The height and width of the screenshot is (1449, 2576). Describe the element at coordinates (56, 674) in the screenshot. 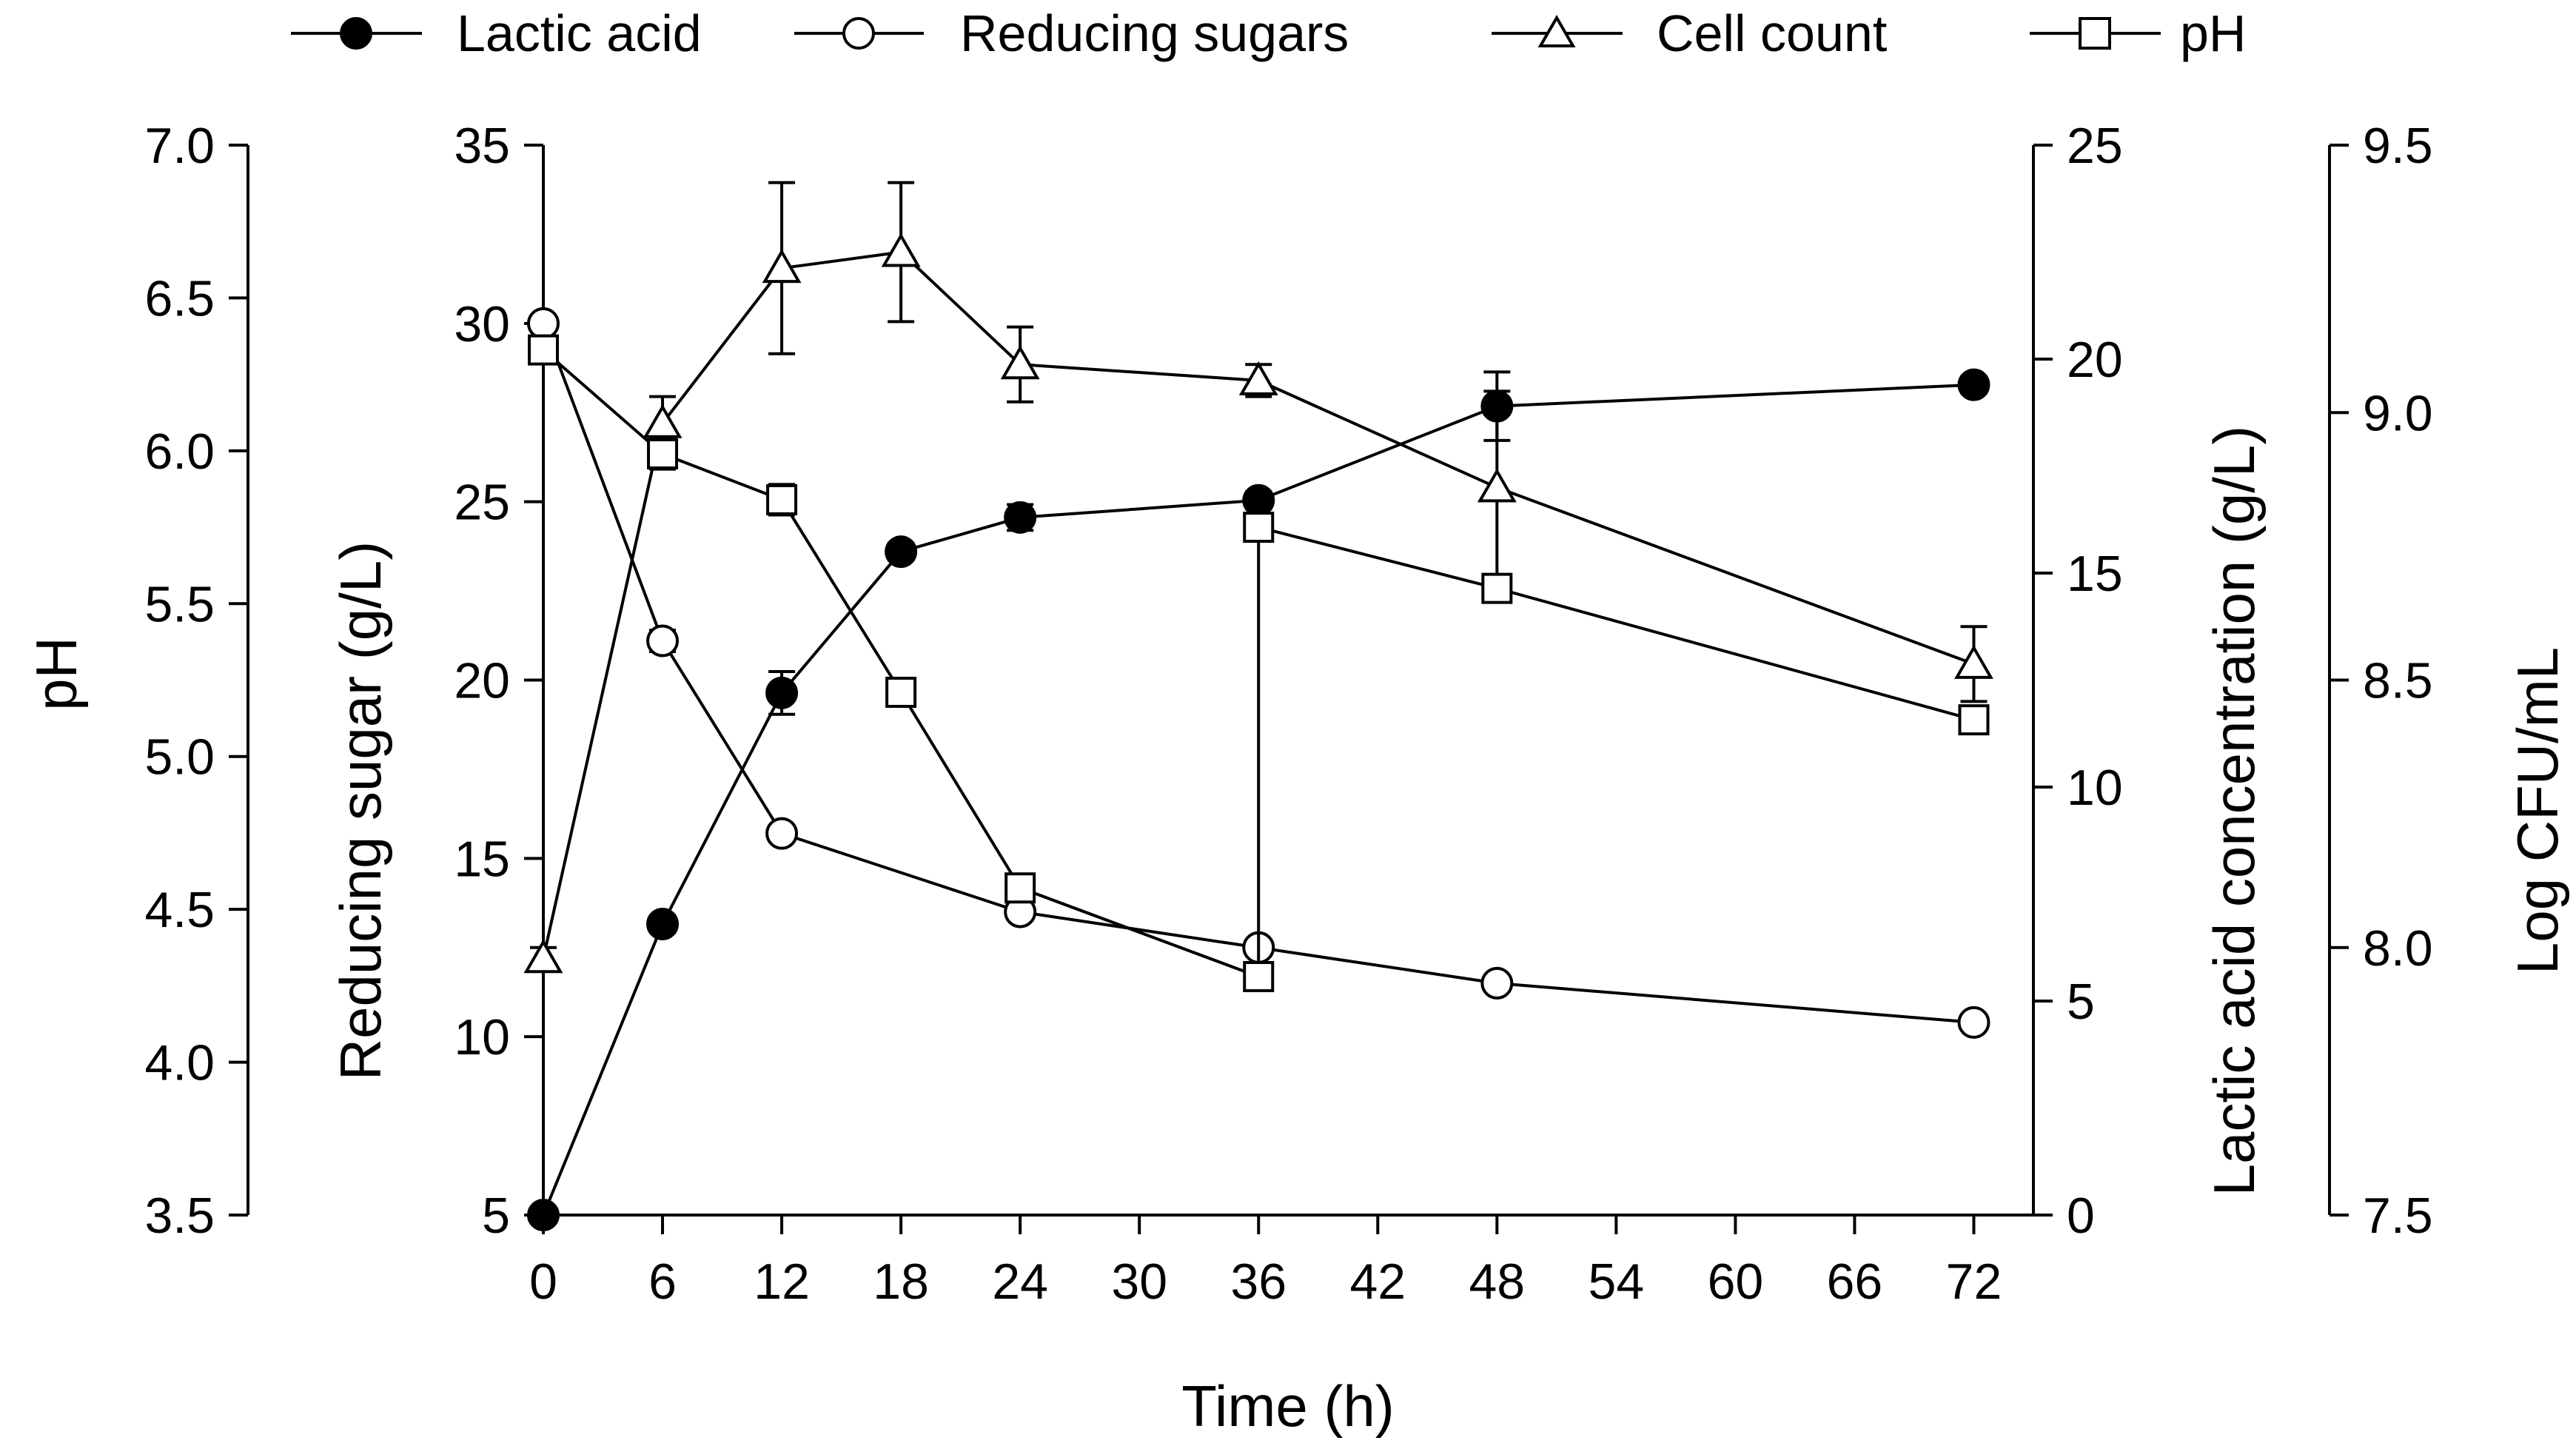

I see `ph-axis-title: pH` at that location.